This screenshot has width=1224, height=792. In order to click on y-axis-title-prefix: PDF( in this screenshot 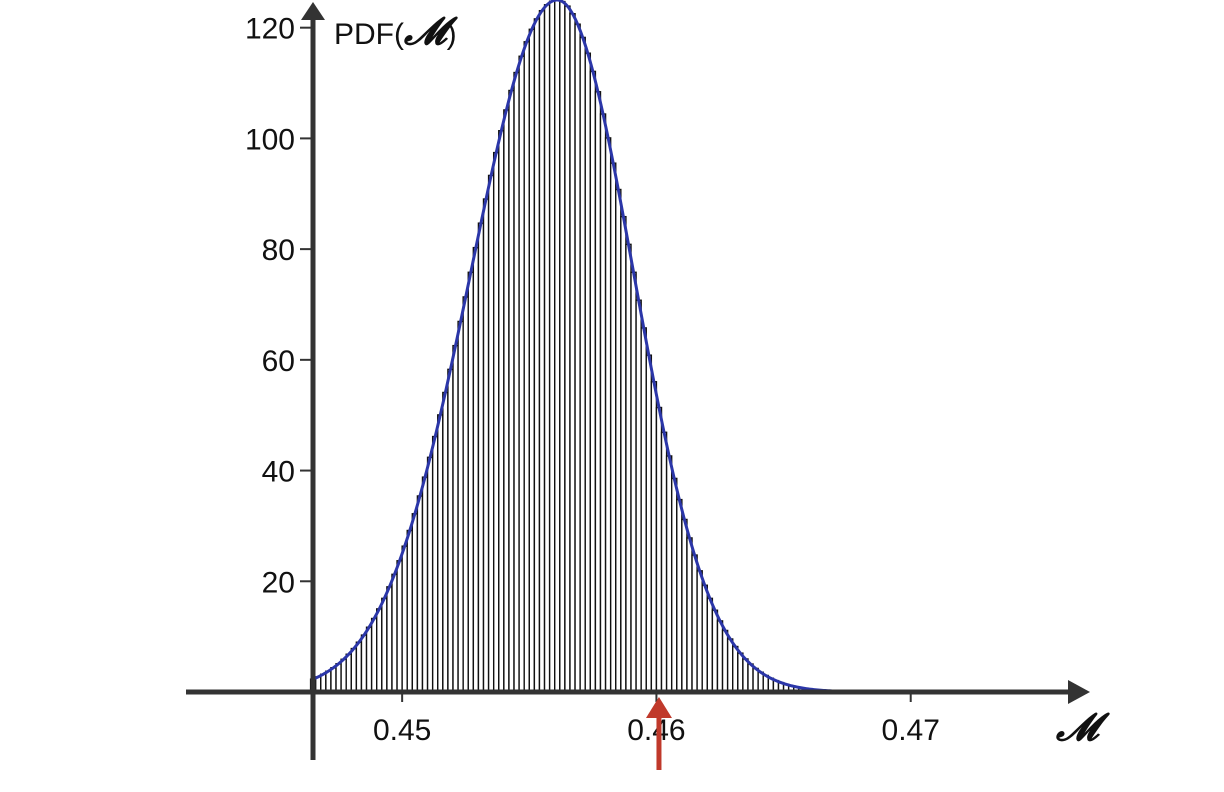, I will do `click(369, 34)`.